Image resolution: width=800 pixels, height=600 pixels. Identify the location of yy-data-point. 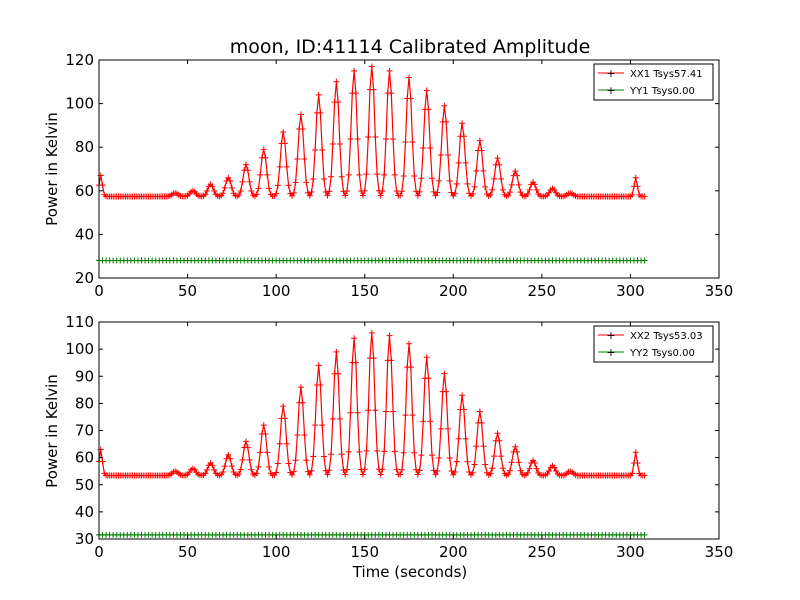
(644, 534).